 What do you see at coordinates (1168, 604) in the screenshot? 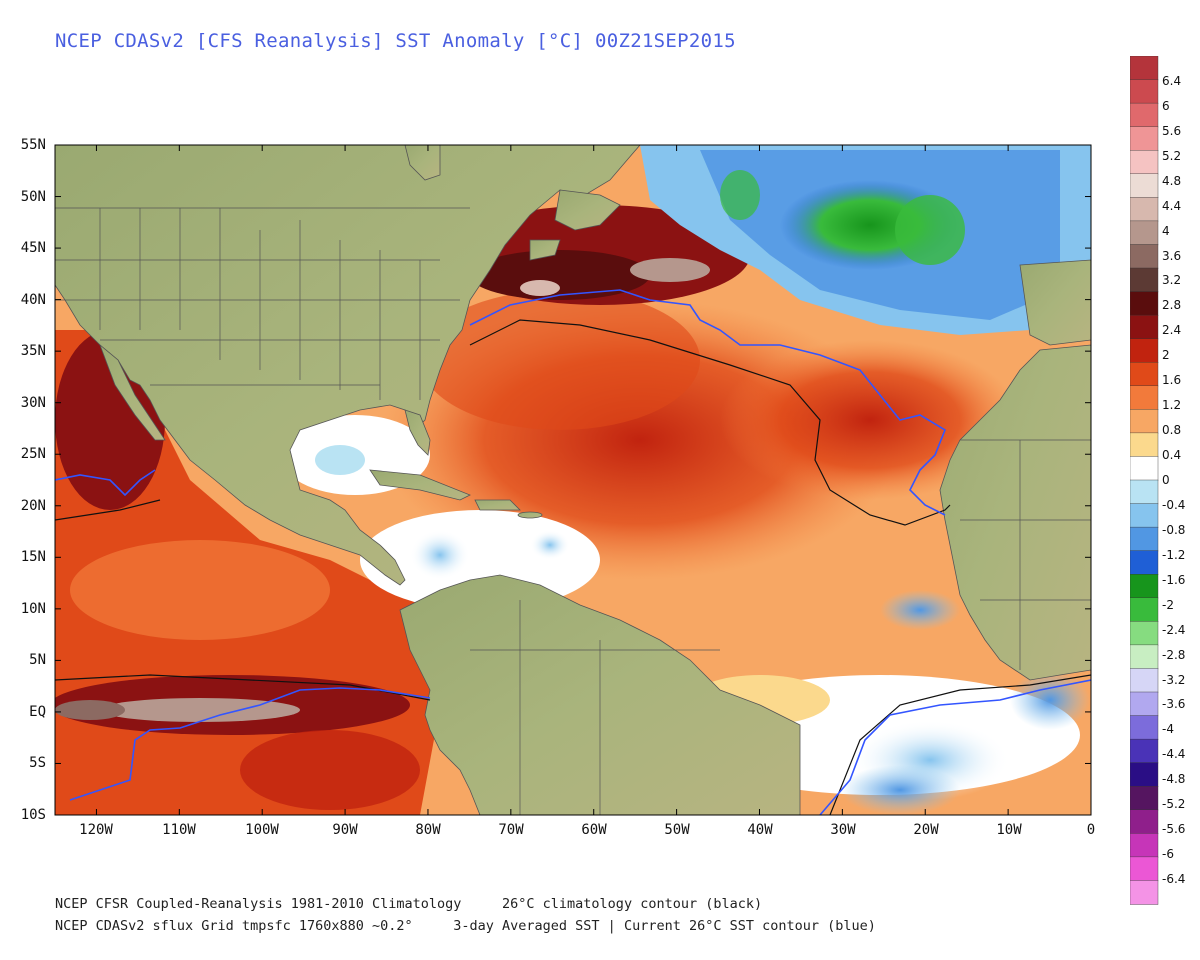
I see `legend-label: -2` at bounding box center [1168, 604].